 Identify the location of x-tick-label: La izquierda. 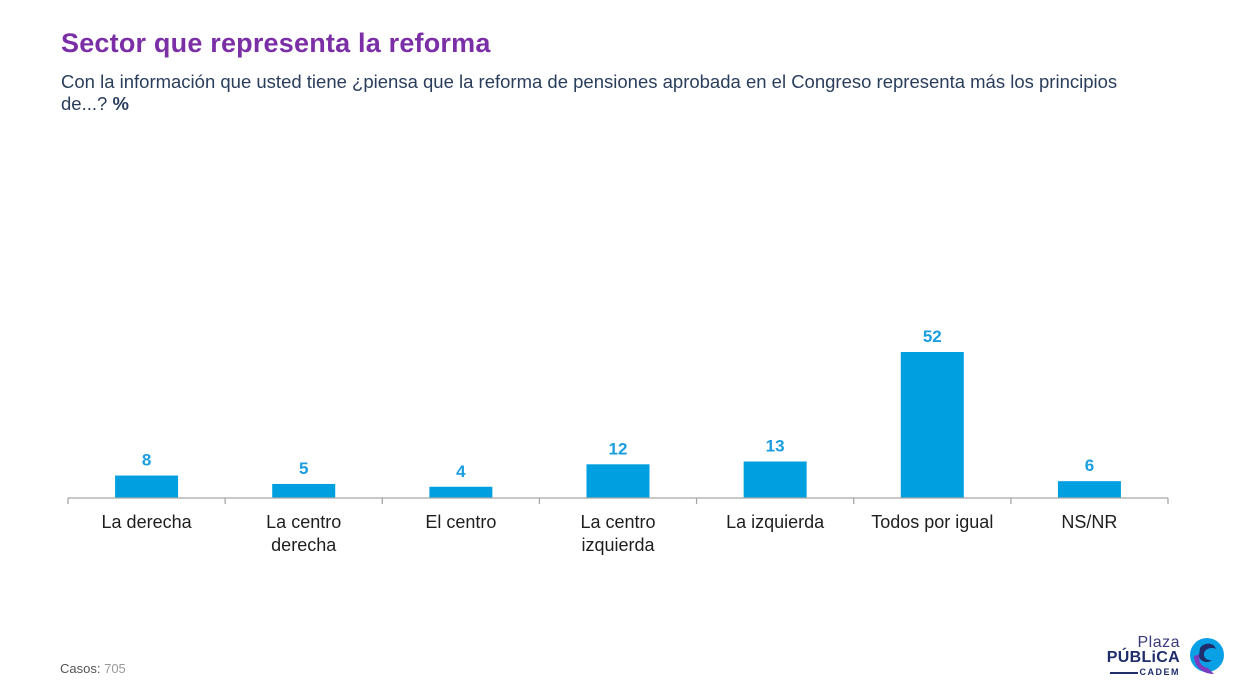
(775, 522).